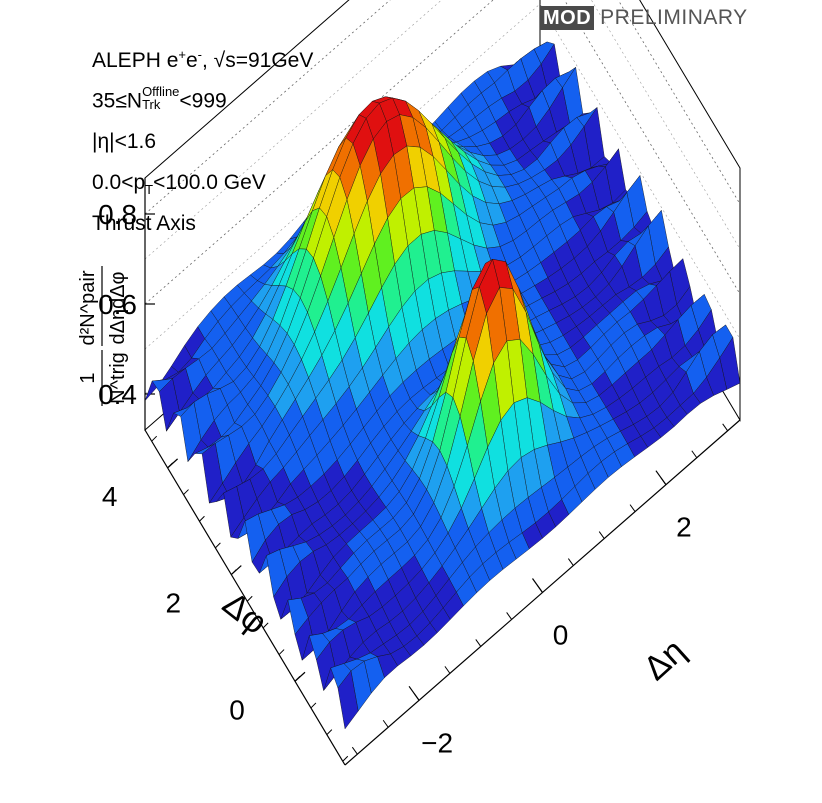 The width and height of the screenshot is (822, 803). What do you see at coordinates (174, 603) in the screenshot?
I see `dphi-tick-label: 2` at bounding box center [174, 603].